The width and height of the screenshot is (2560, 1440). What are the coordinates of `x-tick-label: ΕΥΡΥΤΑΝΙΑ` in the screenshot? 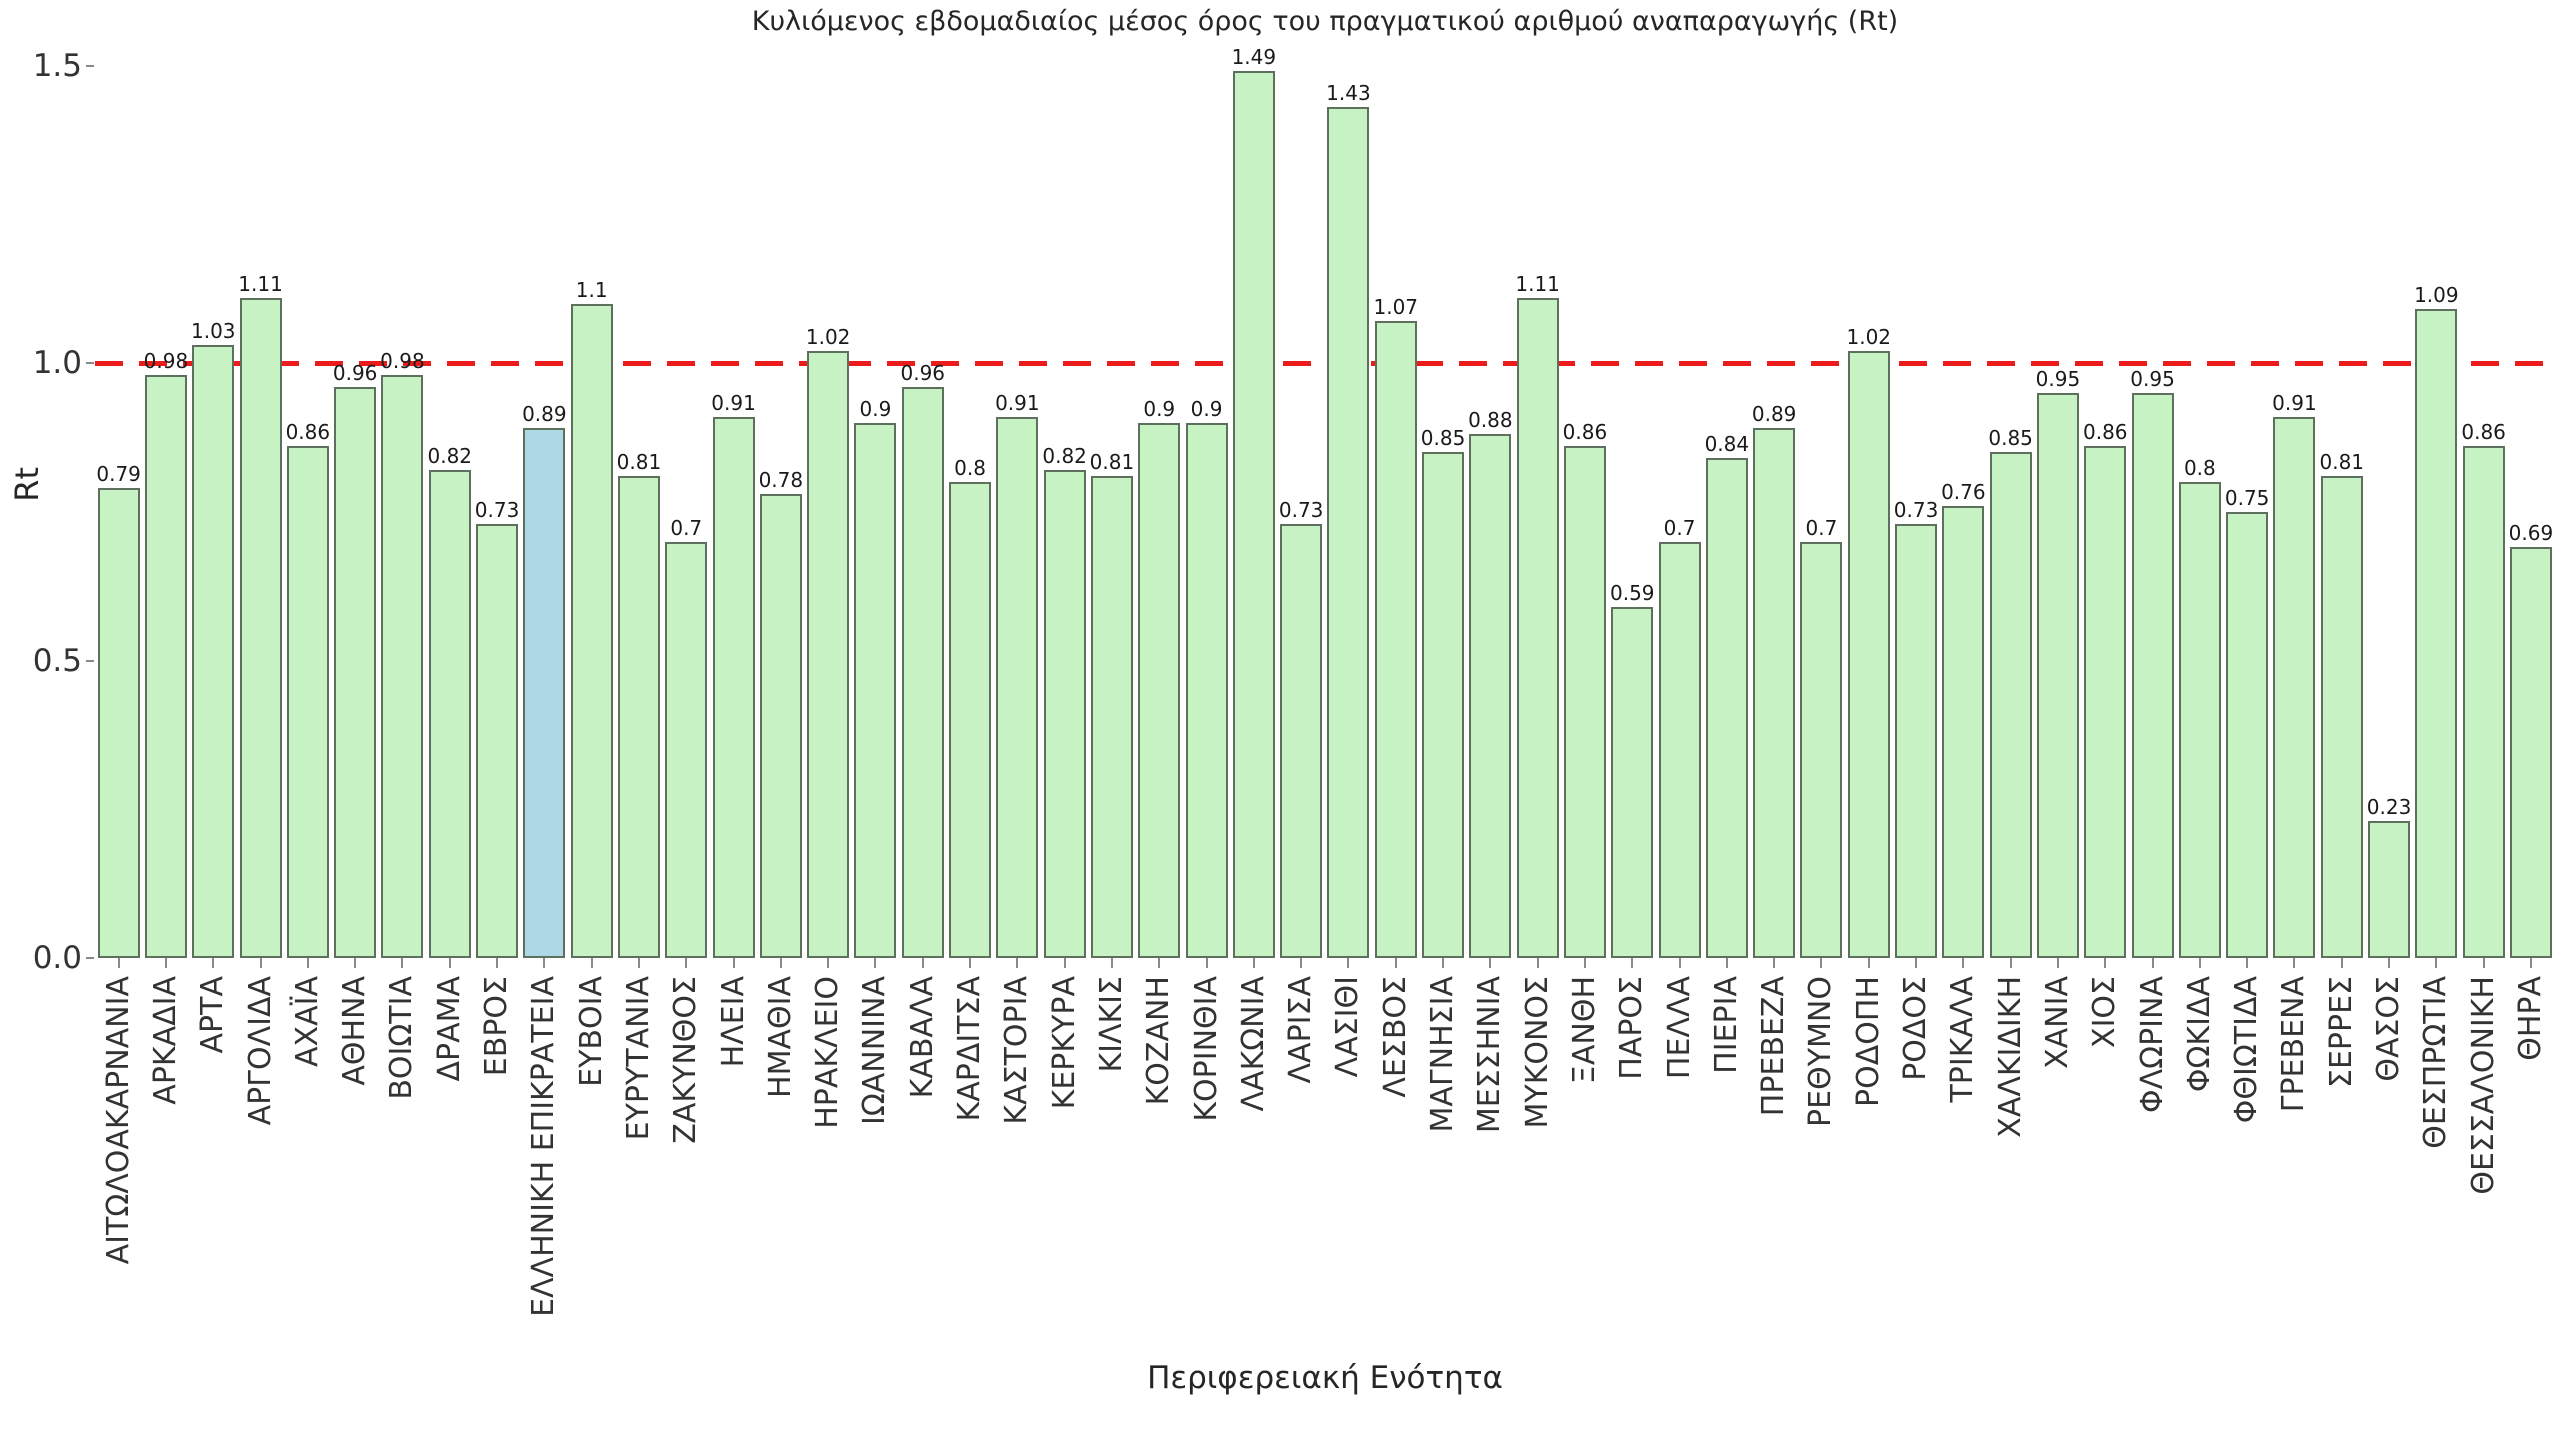 It's located at (638, 1058).